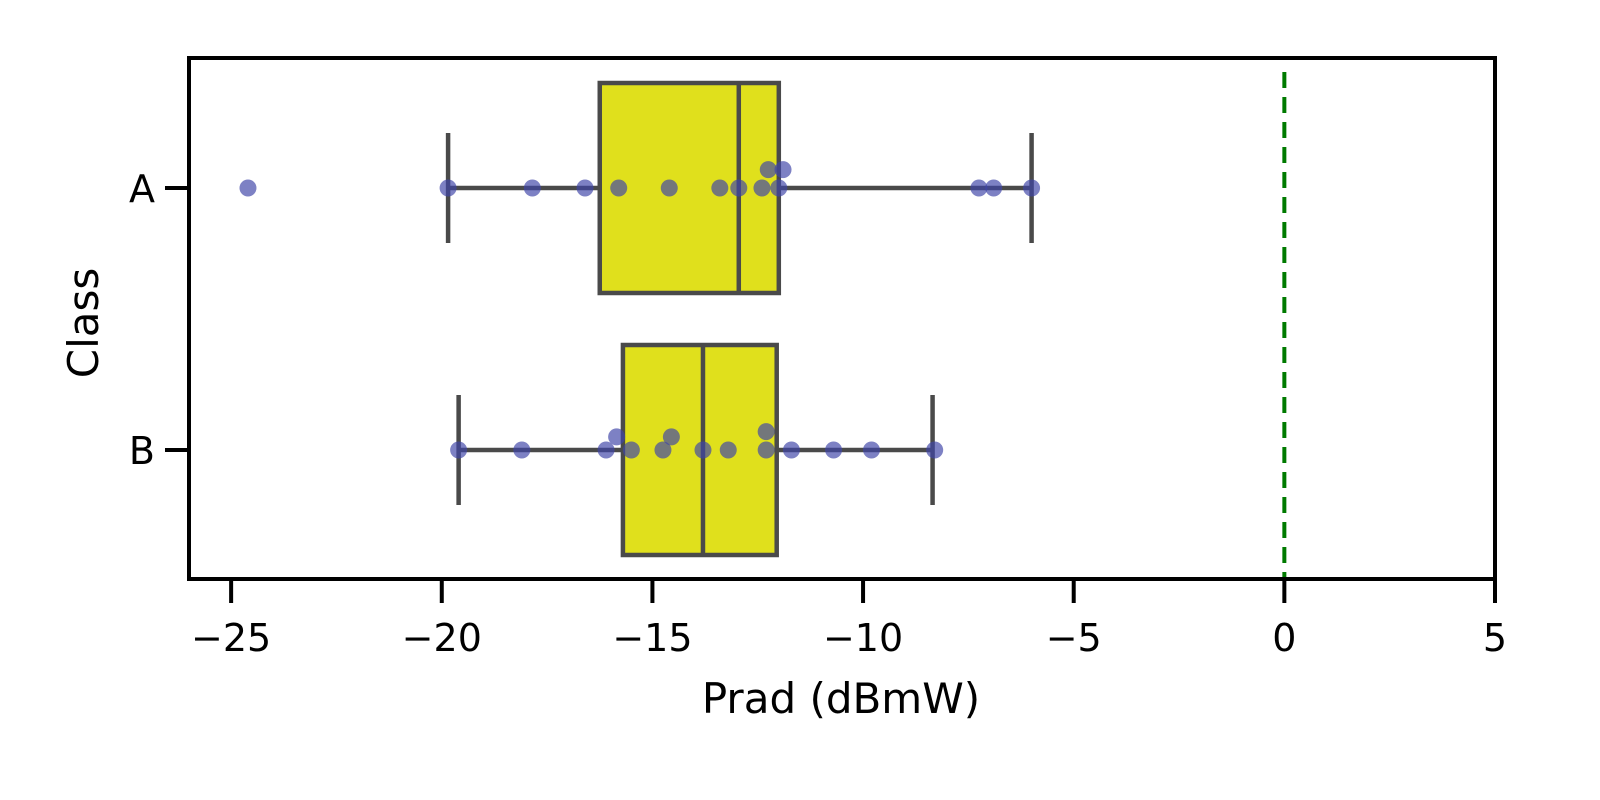  I want to click on x-tick-label: −20, so click(442, 638).